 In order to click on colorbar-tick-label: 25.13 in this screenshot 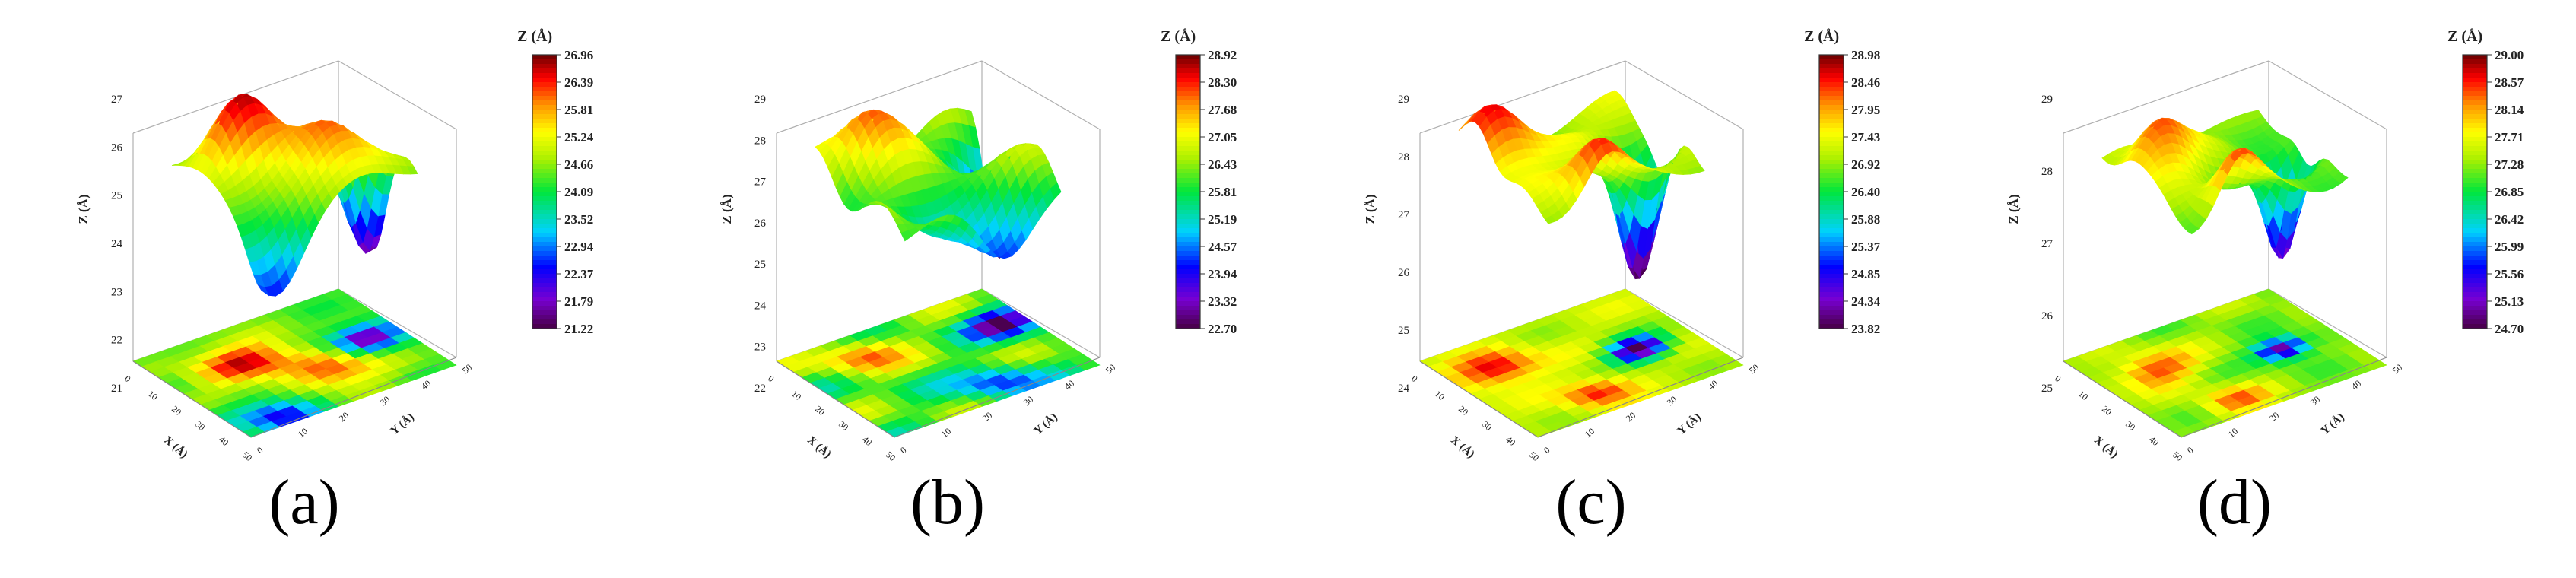, I will do `click(2509, 301)`.